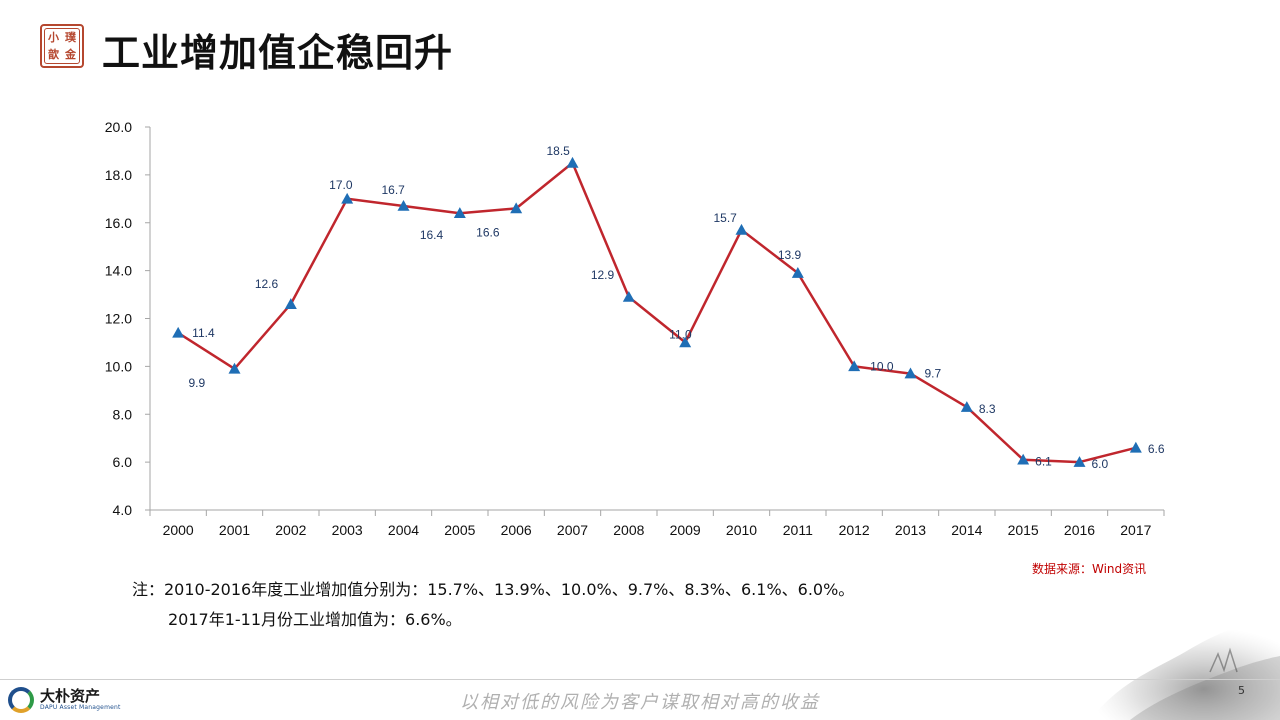 Image resolution: width=1280 pixels, height=720 pixels. What do you see at coordinates (70, 54) in the screenshot?
I see `seal-char: 金` at bounding box center [70, 54].